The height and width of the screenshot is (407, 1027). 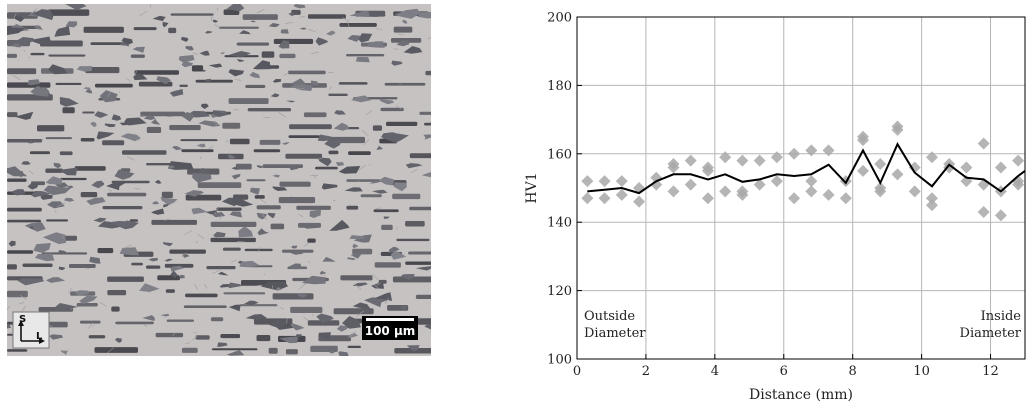 I want to click on y-axis-ticks: 100 120 140 160 180 200, so click(x=564, y=189).